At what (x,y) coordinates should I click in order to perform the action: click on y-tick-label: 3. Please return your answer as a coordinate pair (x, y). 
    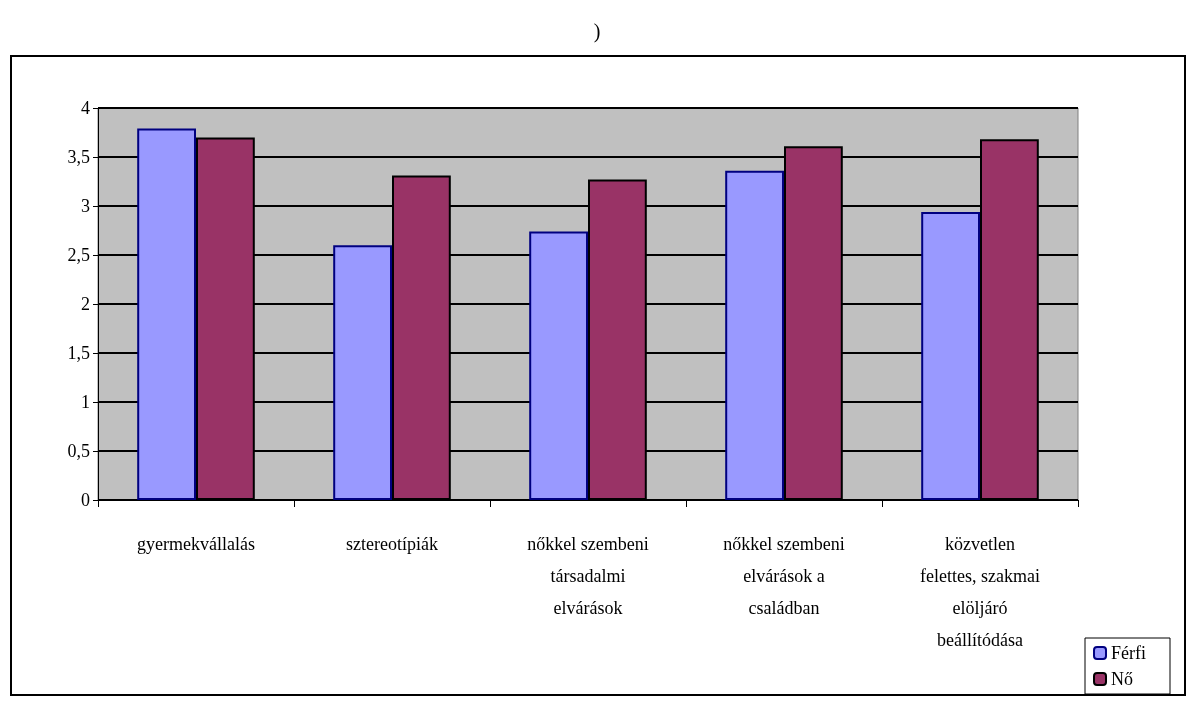
    Looking at the image, I should click on (85, 206).